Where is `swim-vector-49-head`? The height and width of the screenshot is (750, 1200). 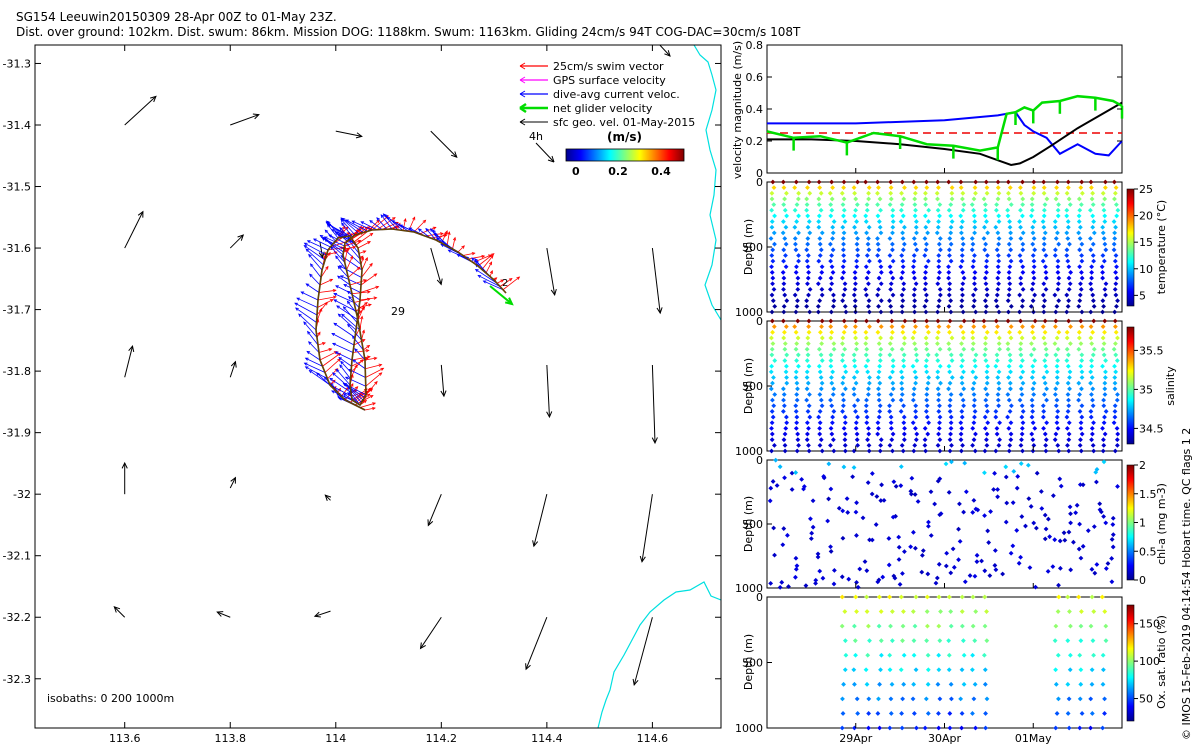 swim-vector-49-head is located at coordinates (370, 305).